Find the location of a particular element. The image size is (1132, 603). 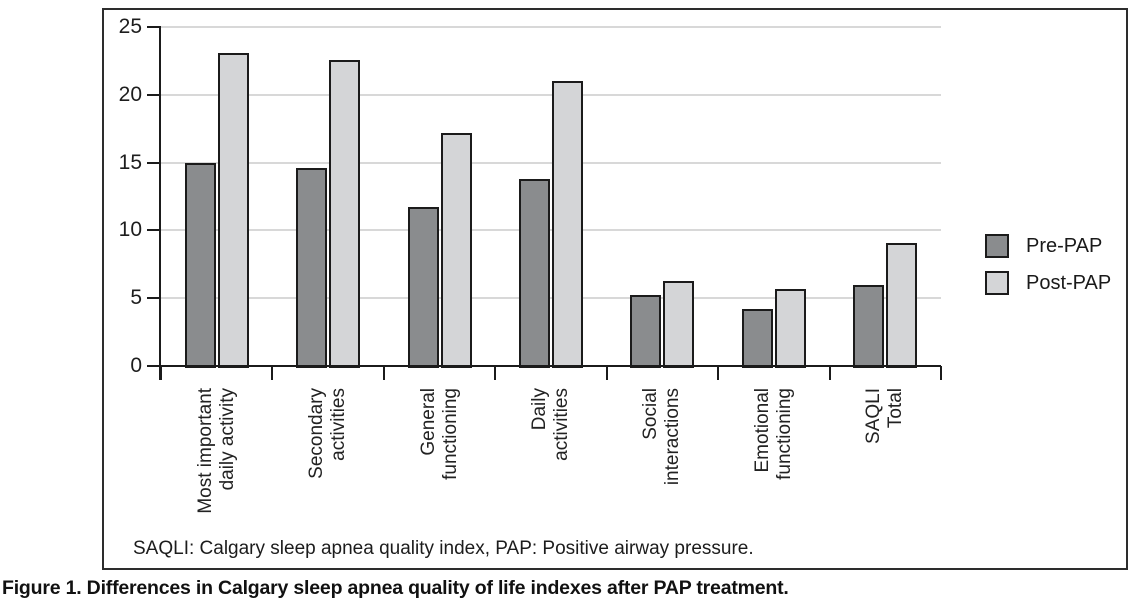

x-category-label-4: Daily activities is located at coordinates (550, 424).